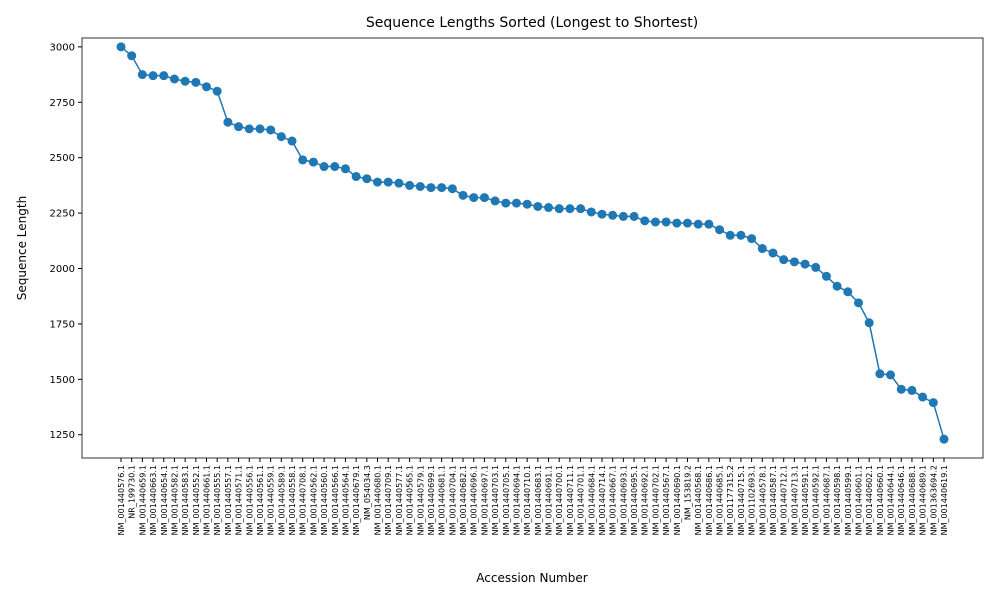 Image resolution: width=1000 pixels, height=600 pixels. I want to click on x-tick-label: NM_001440644.1, so click(891, 500).